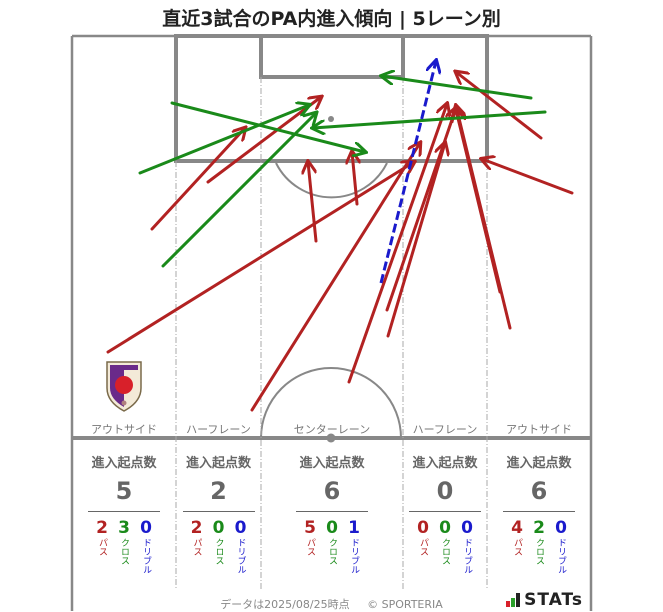 This screenshot has width=663, height=612. I want to click on entry-total: 5, so click(124, 491).